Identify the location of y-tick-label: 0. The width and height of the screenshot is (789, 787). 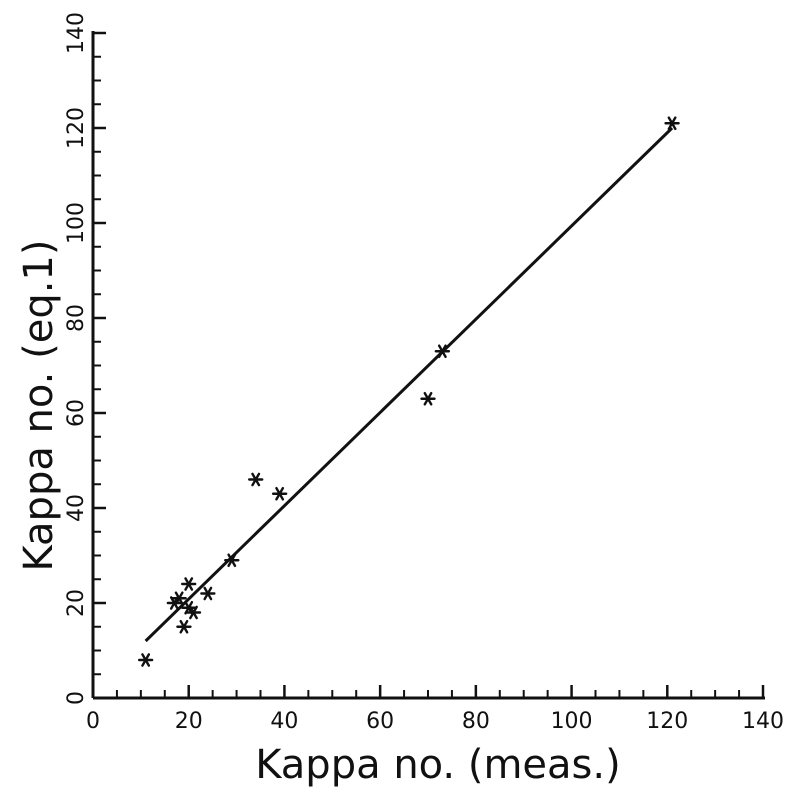
(76, 698).